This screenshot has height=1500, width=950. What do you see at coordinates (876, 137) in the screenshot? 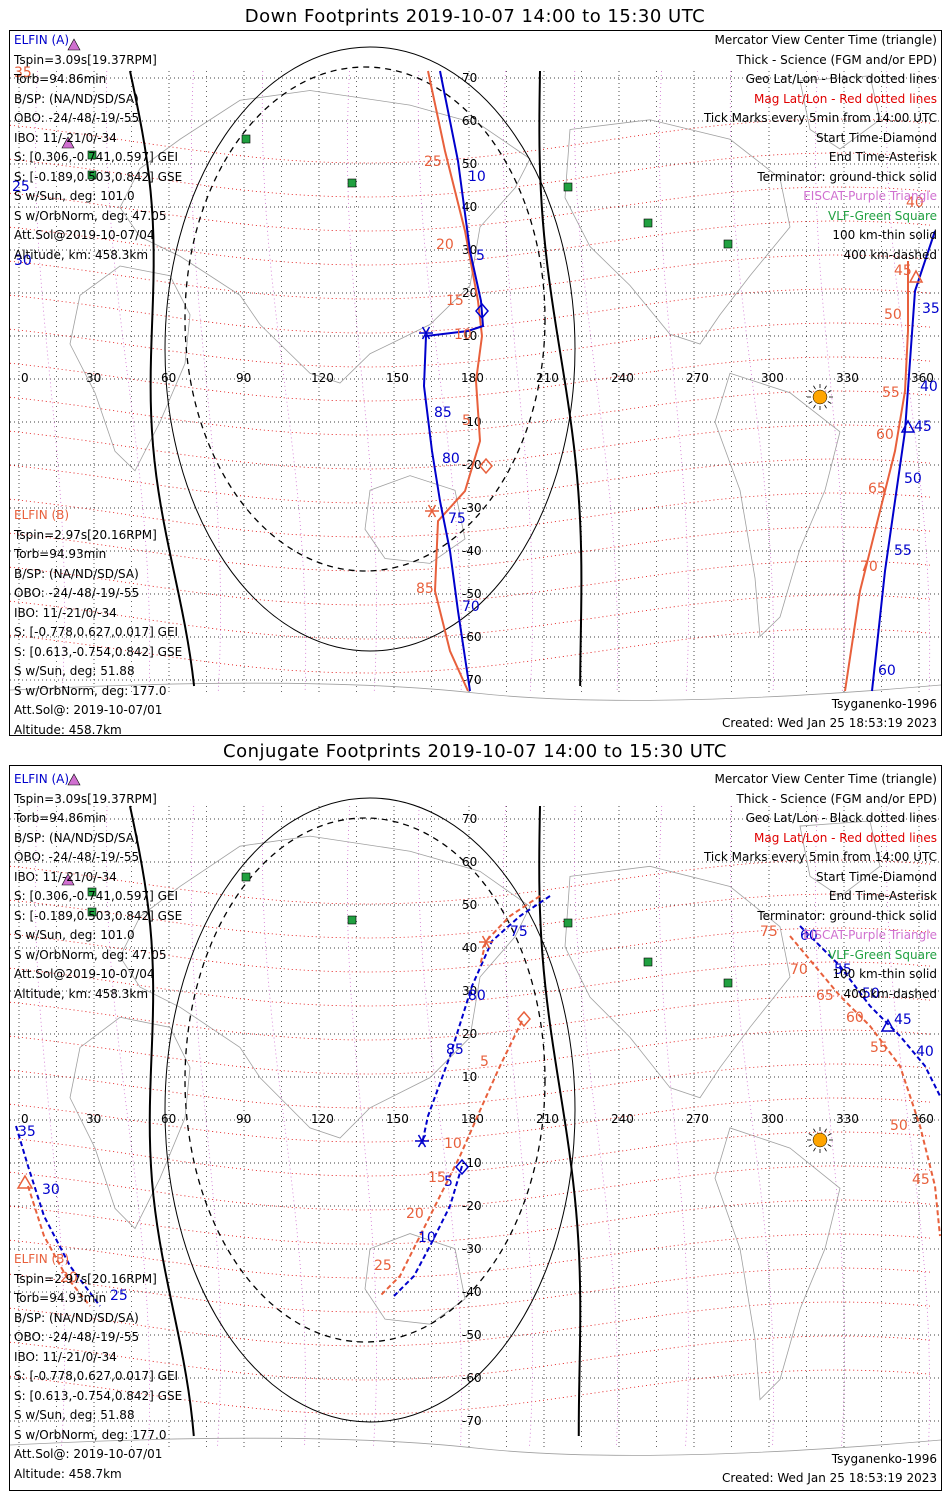
I see `legend-item: Start Time-Diamond` at bounding box center [876, 137].